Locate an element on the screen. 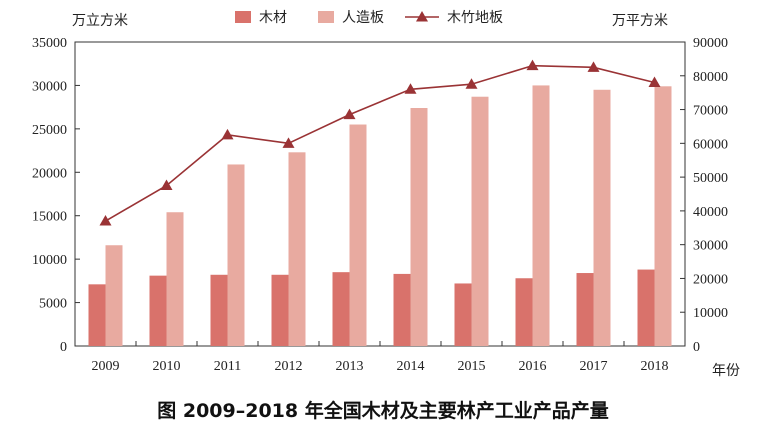 This screenshot has width=767, height=436. left-tick-label: 25000 is located at coordinates (49, 130).